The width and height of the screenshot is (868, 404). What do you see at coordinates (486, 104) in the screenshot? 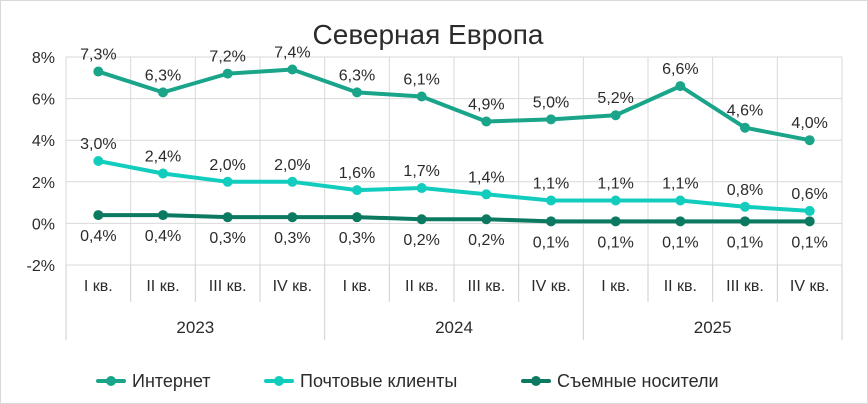
I see `data-label: 4,9%` at bounding box center [486, 104].